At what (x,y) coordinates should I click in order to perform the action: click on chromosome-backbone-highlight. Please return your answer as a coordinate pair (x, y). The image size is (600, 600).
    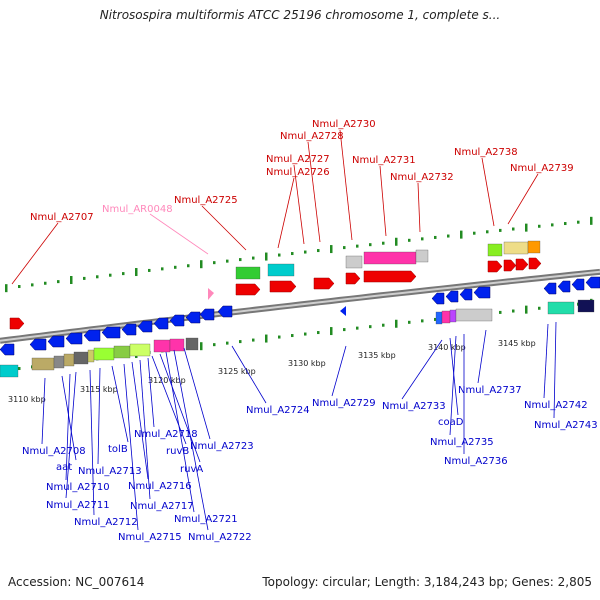
    Looking at the image, I should click on (300, 306).